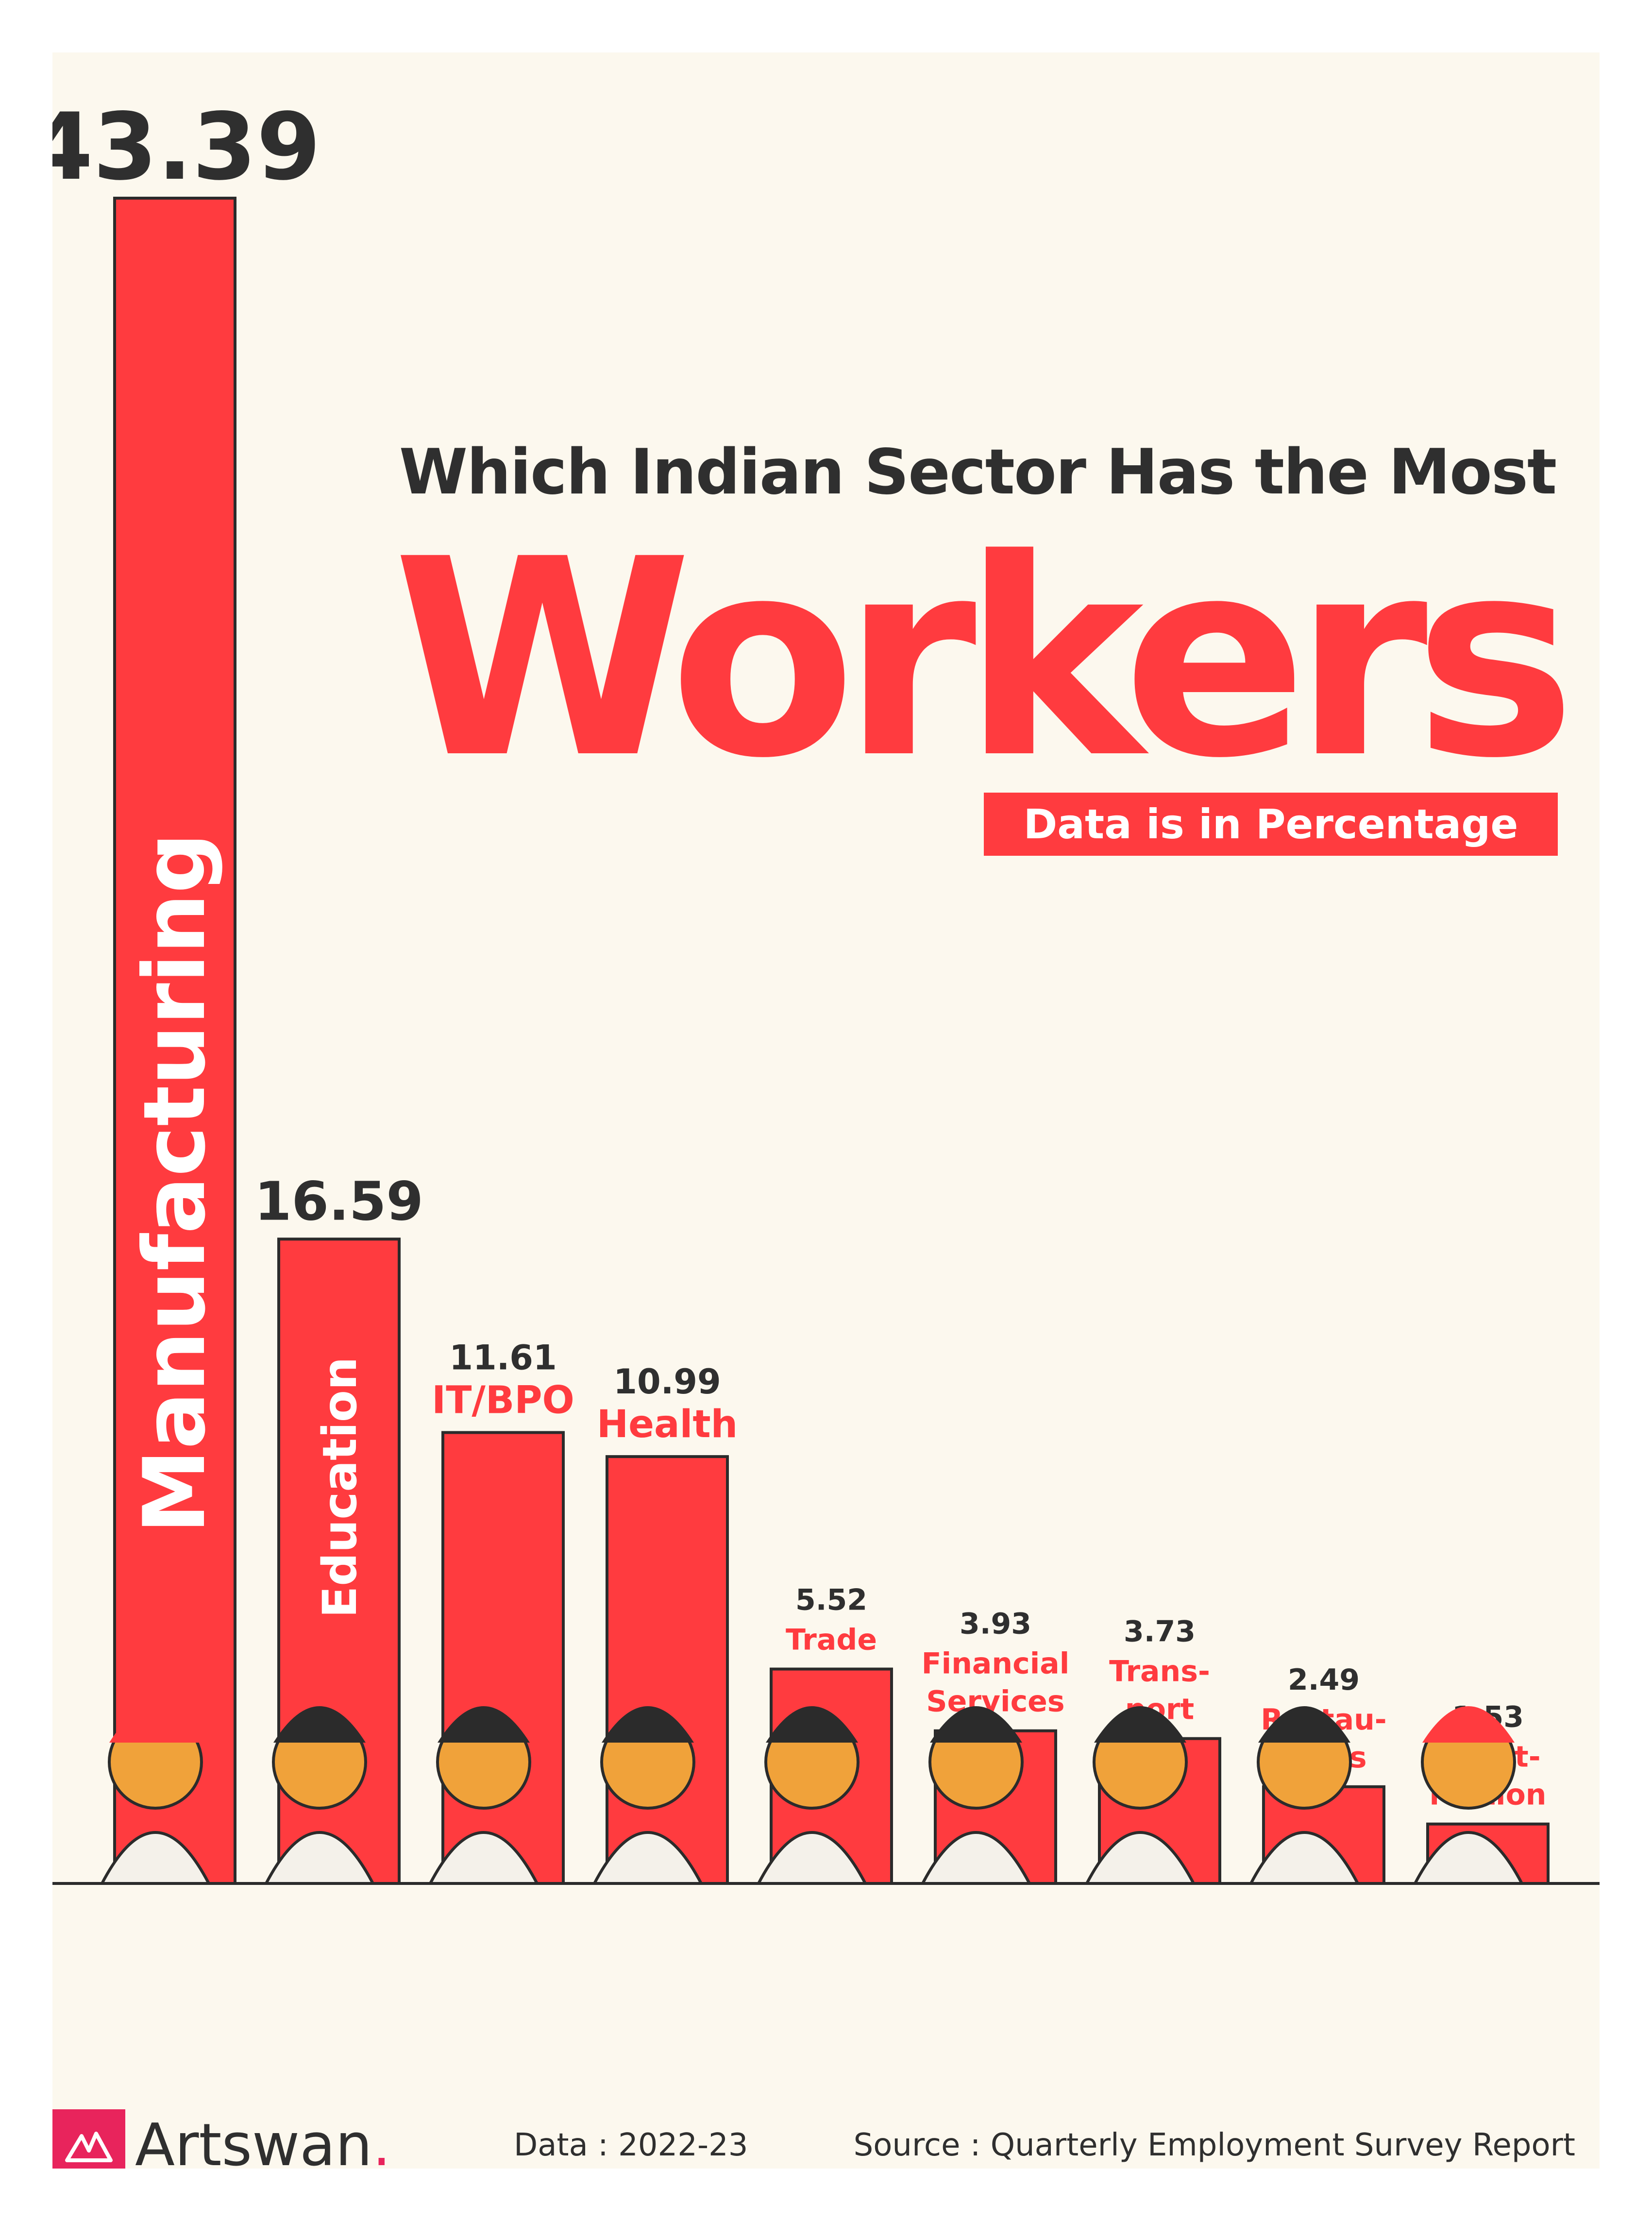 The width and height of the screenshot is (1652, 2221). What do you see at coordinates (667, 1424) in the screenshot?
I see `category-label-health: Health` at bounding box center [667, 1424].